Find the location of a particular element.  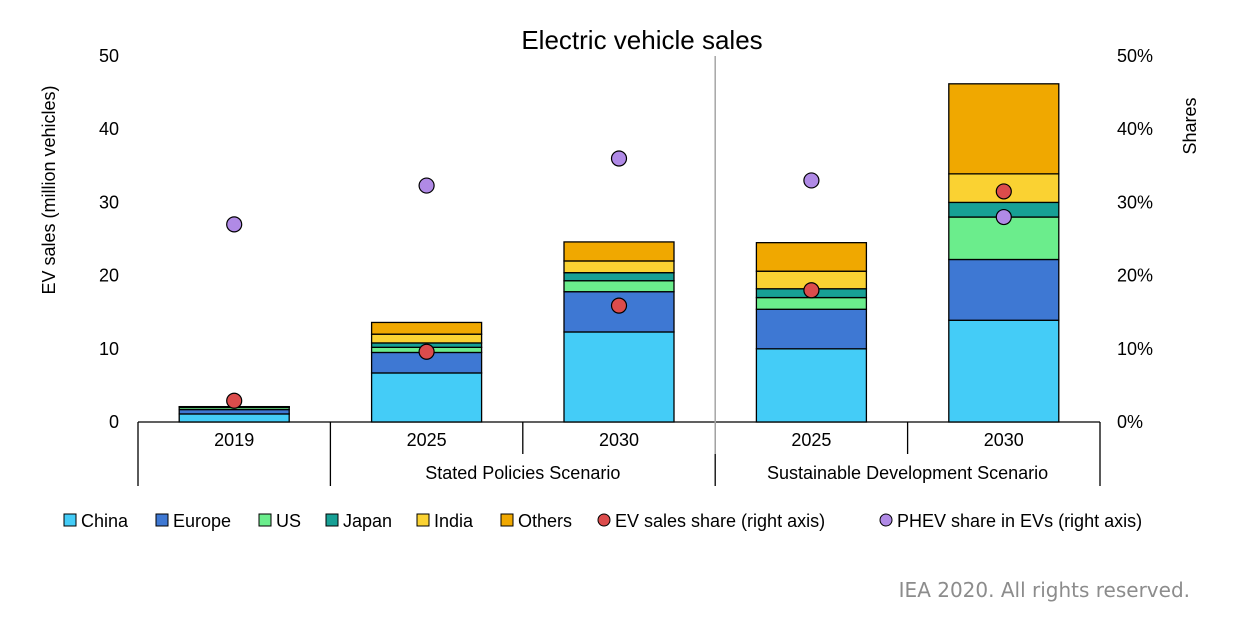

legend-label: India is located at coordinates (454, 521).